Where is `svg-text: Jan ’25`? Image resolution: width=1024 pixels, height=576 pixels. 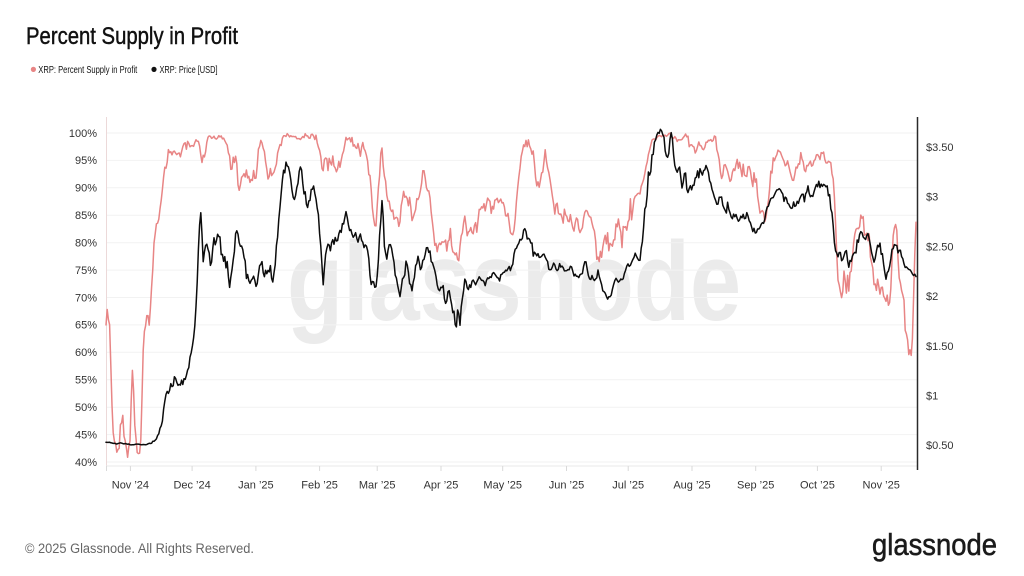
svg-text: Jan ’25 is located at coordinates (255, 486).